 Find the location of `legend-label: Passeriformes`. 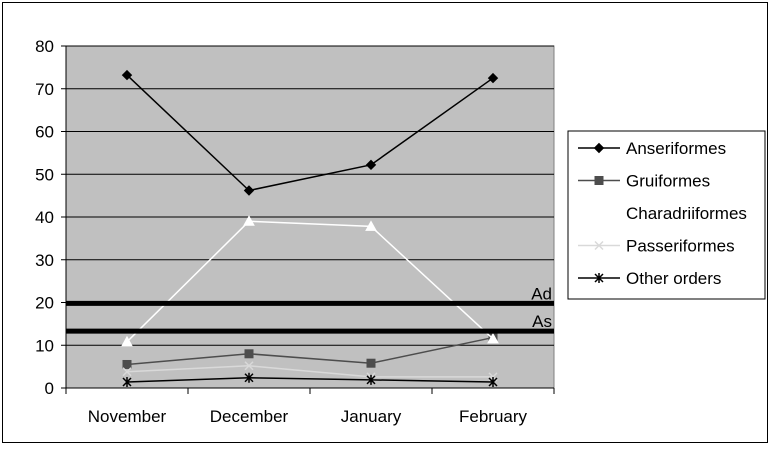

legend-label: Passeriformes is located at coordinates (680, 246).